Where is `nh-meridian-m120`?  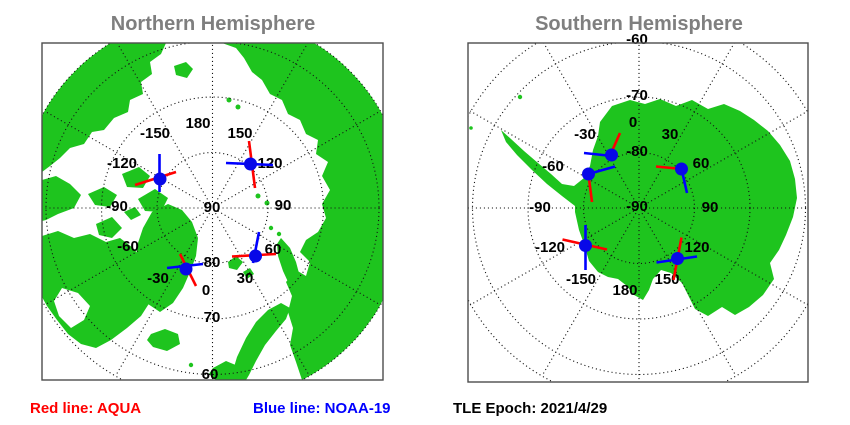
nh-meridian-m120 is located at coordinates (126, 158).